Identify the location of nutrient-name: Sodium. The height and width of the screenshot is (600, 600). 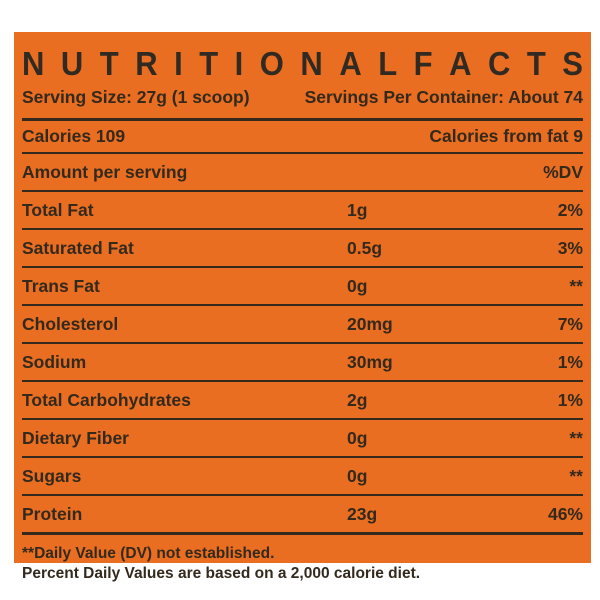
(54, 361).